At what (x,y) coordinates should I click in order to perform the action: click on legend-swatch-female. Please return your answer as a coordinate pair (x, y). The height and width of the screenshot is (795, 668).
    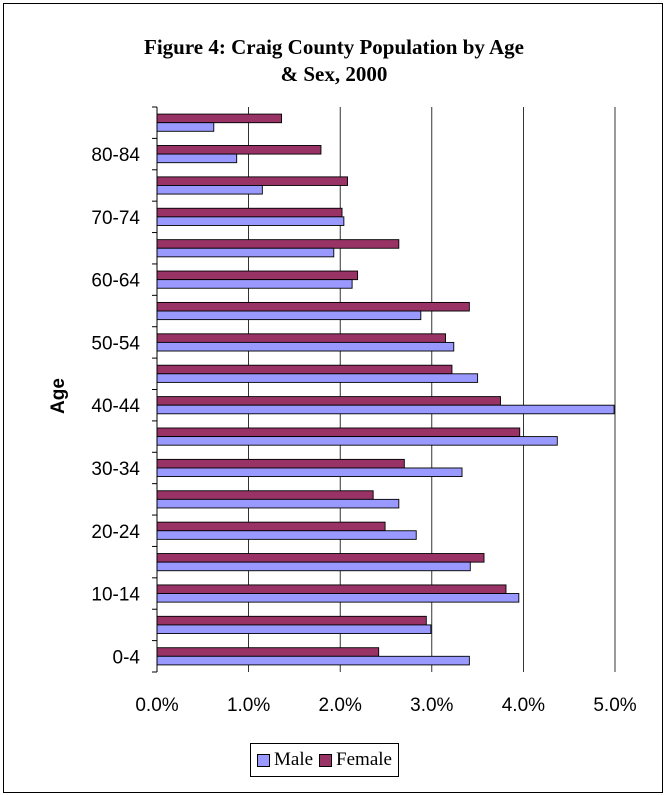
    Looking at the image, I should click on (326, 760).